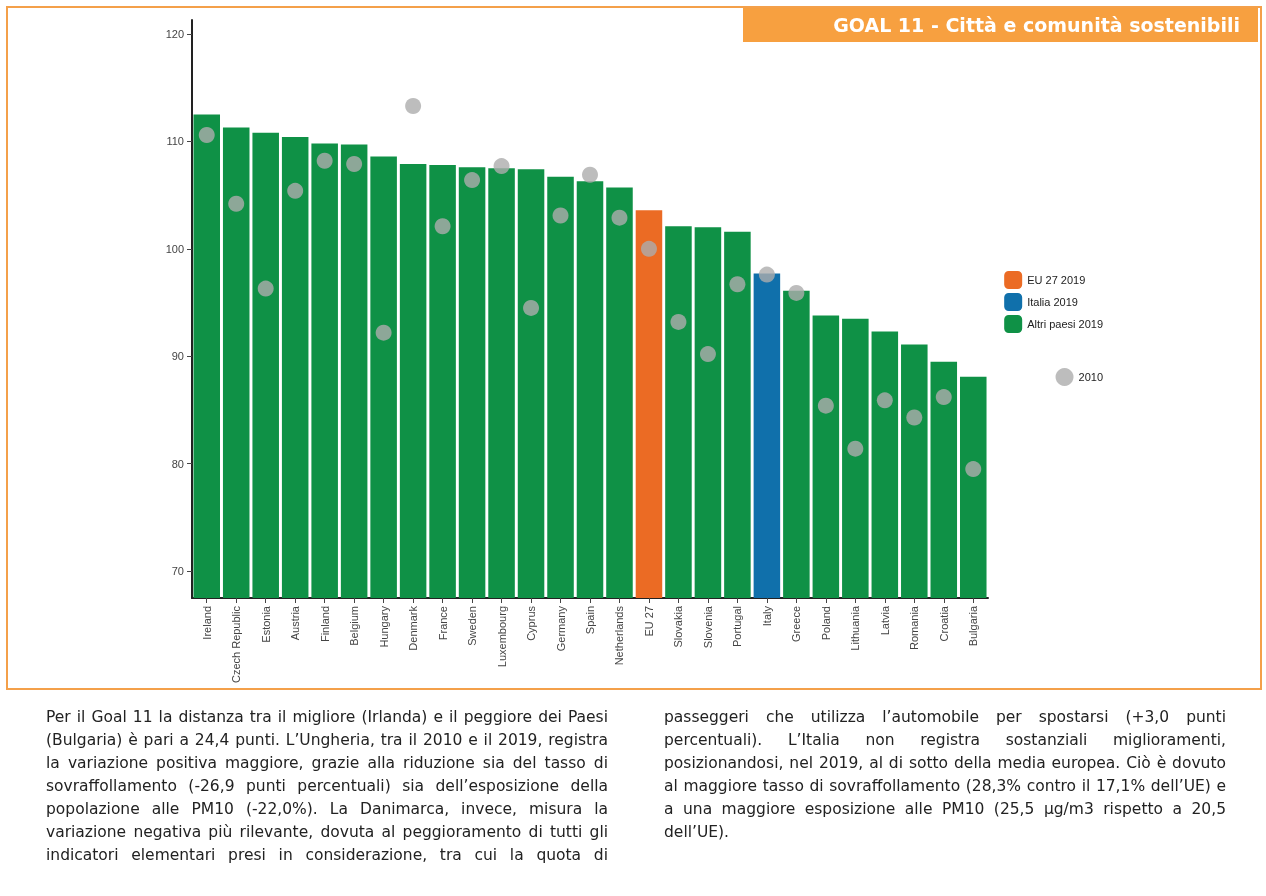 Image resolution: width=1266 pixels, height=896 pixels. I want to click on y-tick-label: 110, so click(175, 141).